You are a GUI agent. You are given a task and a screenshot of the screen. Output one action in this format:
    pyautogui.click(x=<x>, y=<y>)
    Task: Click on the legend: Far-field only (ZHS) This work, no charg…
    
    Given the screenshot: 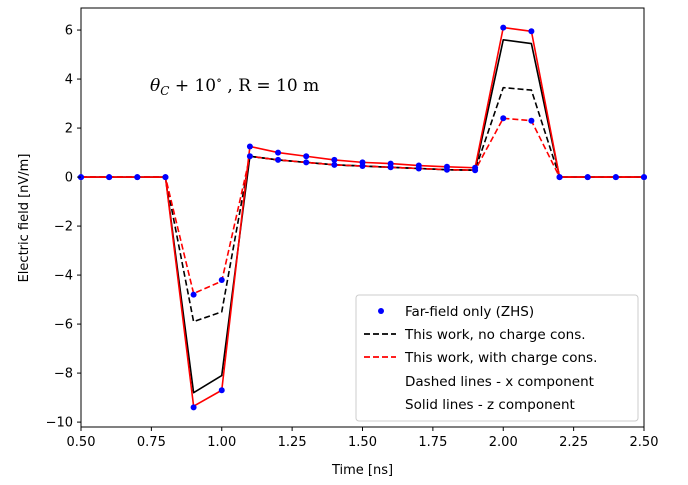 What is the action you would take?
    pyautogui.click(x=497, y=358)
    